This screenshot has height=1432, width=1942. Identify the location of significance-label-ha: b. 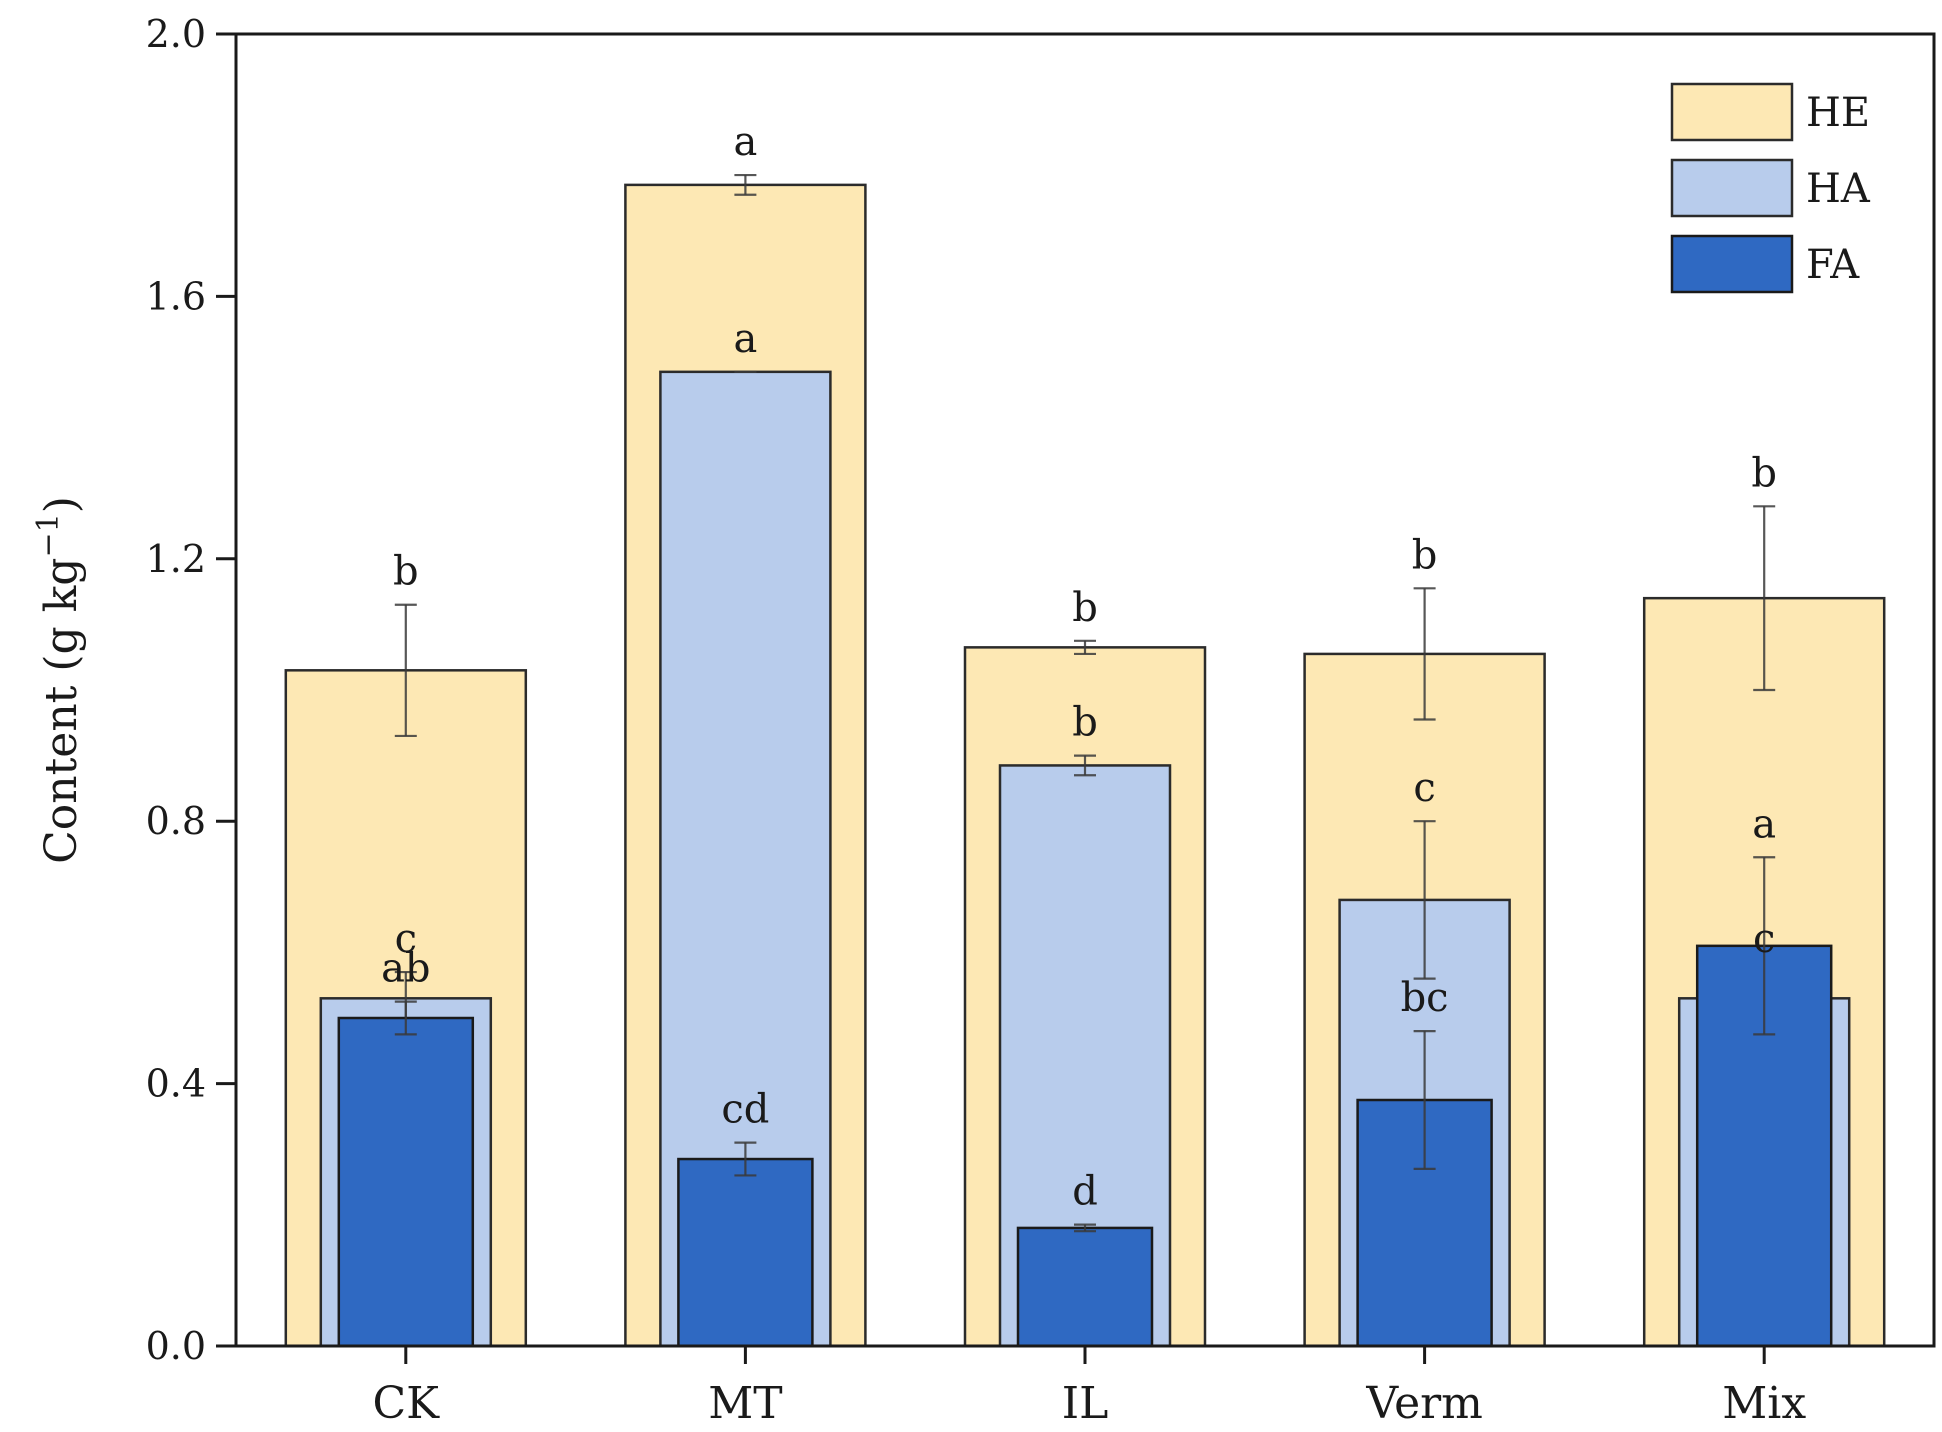
(1085, 723).